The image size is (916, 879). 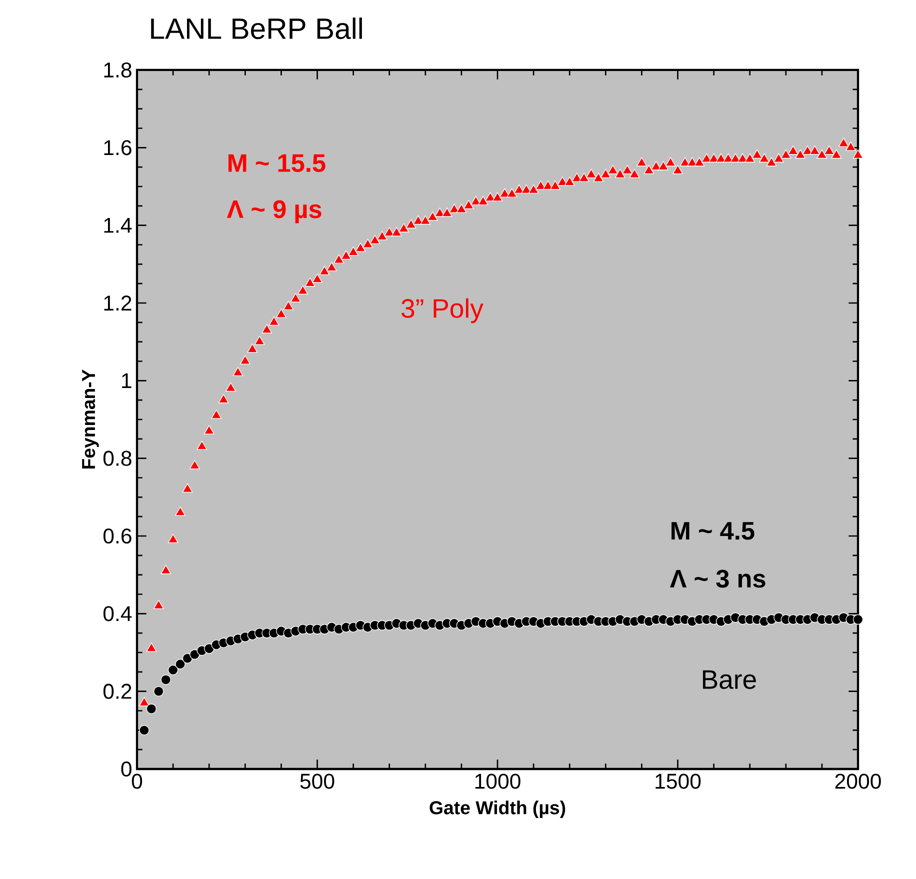 What do you see at coordinates (718, 579) in the screenshot?
I see `annotation: Λ ~ 3 ns` at bounding box center [718, 579].